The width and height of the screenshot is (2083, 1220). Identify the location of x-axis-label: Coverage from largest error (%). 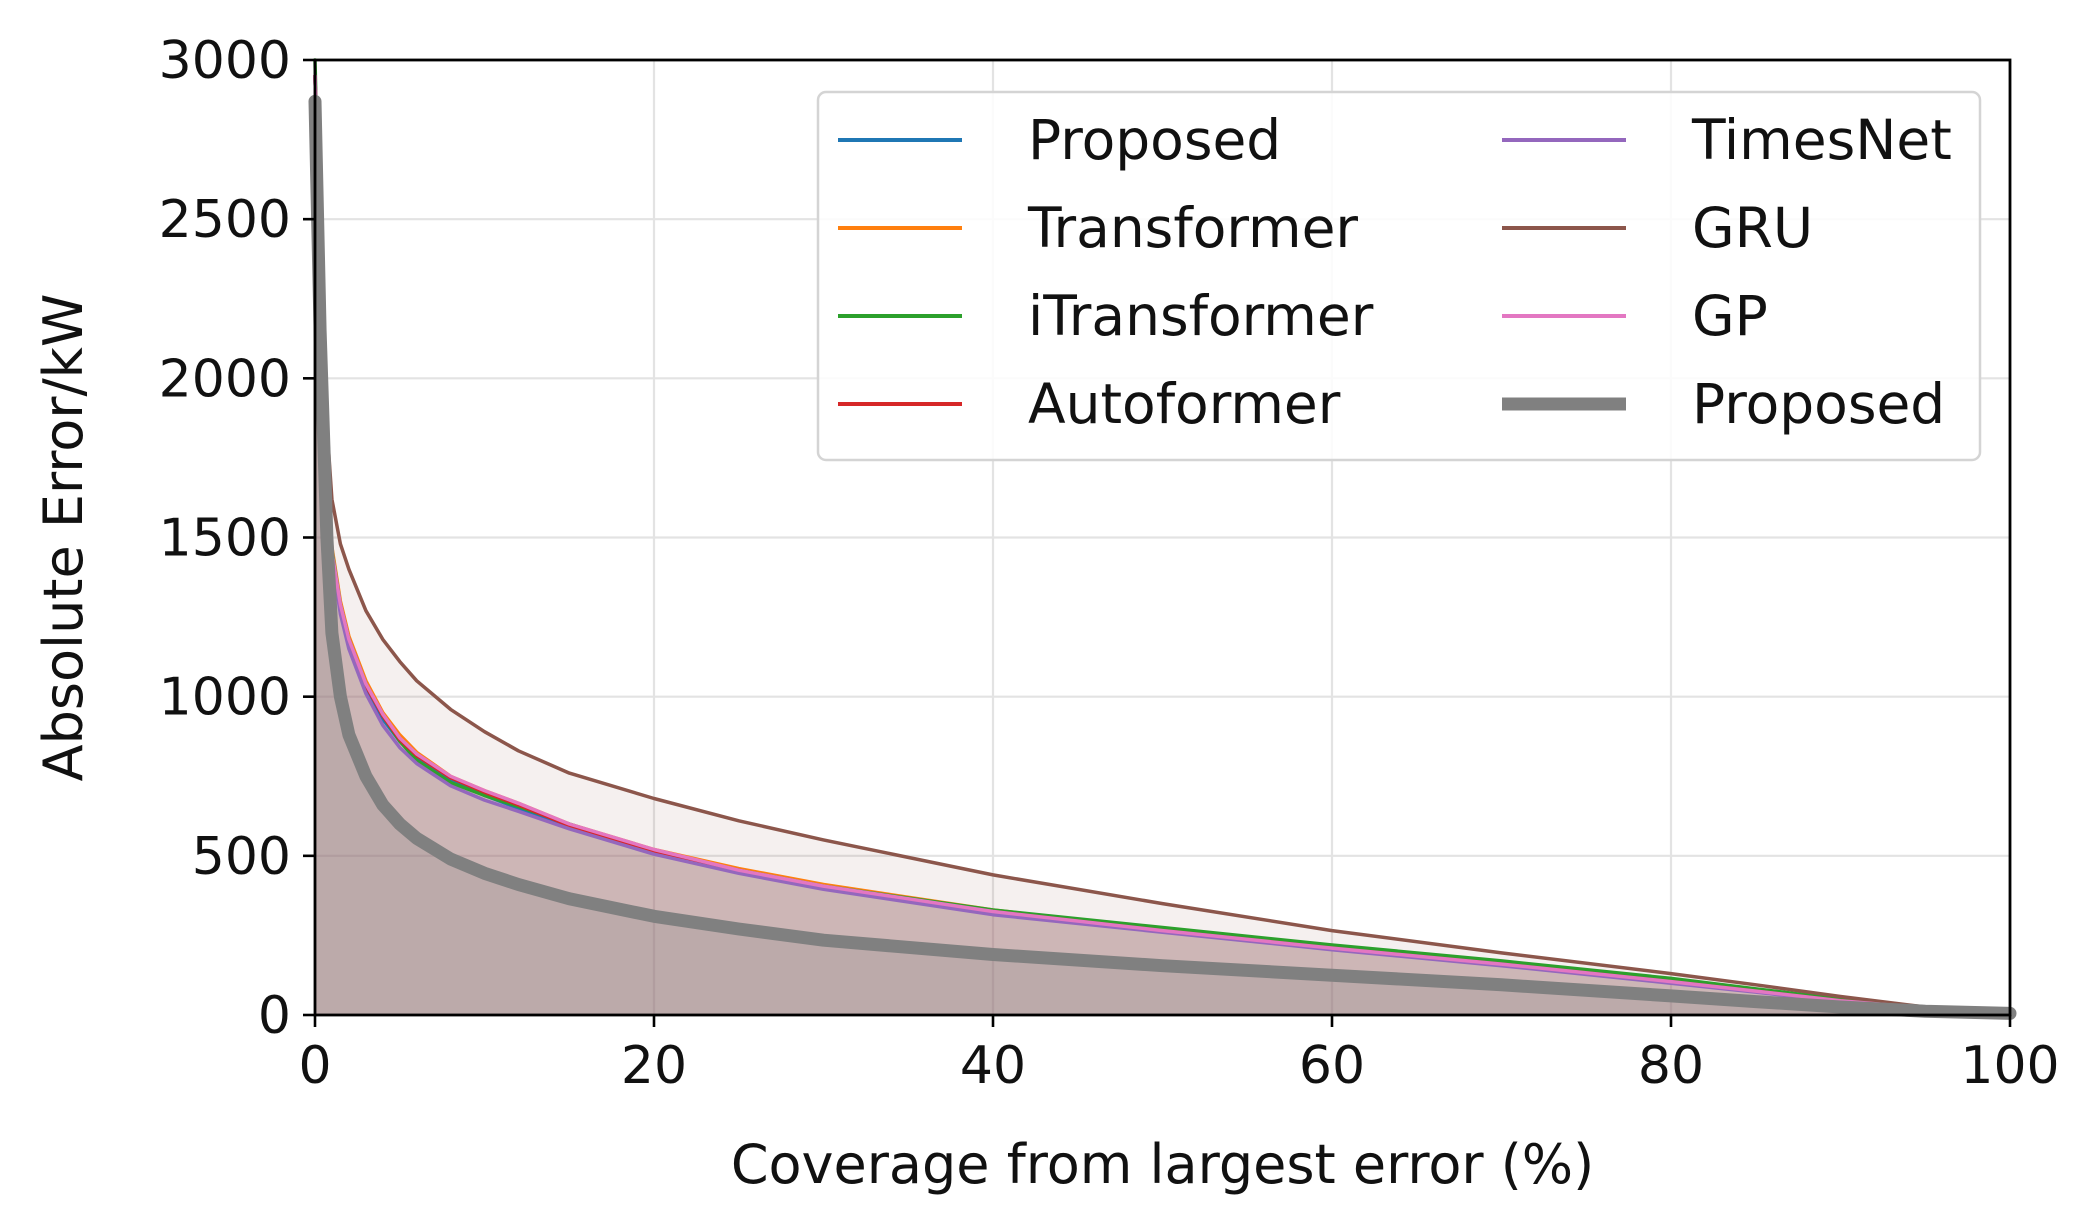
(1162, 1164).